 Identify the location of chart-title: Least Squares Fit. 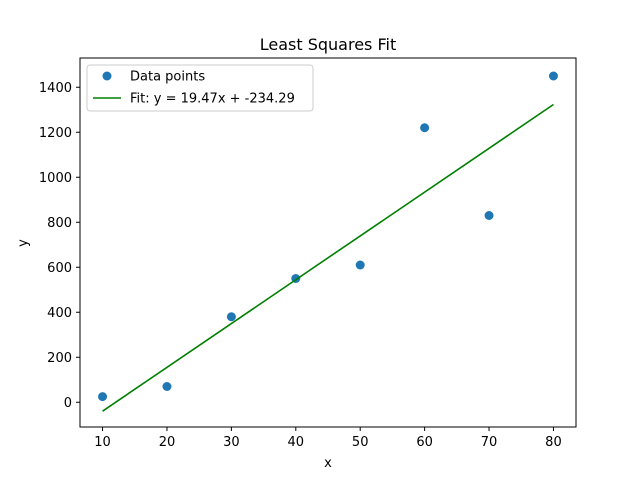
(328, 44).